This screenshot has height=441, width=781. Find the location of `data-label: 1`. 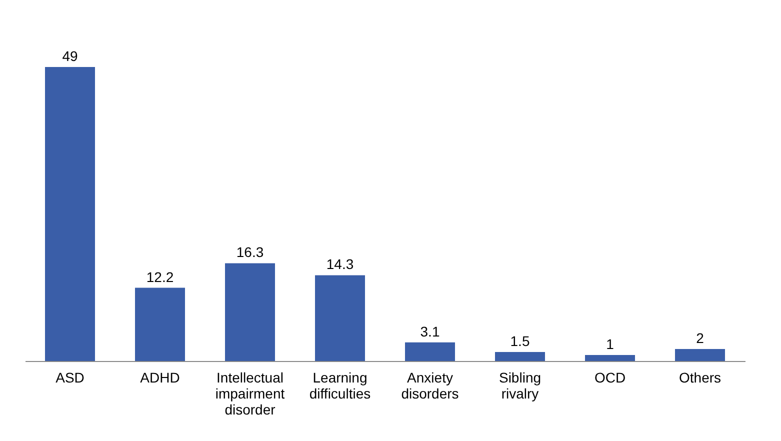

data-label: 1 is located at coordinates (610, 344).